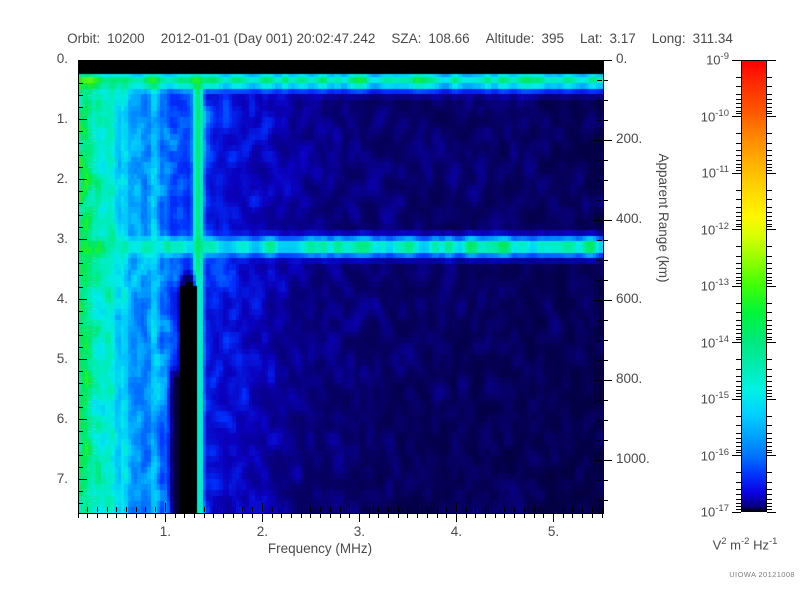  Describe the element at coordinates (62, 238) in the screenshot. I see `y-tick-label: 3.` at that location.